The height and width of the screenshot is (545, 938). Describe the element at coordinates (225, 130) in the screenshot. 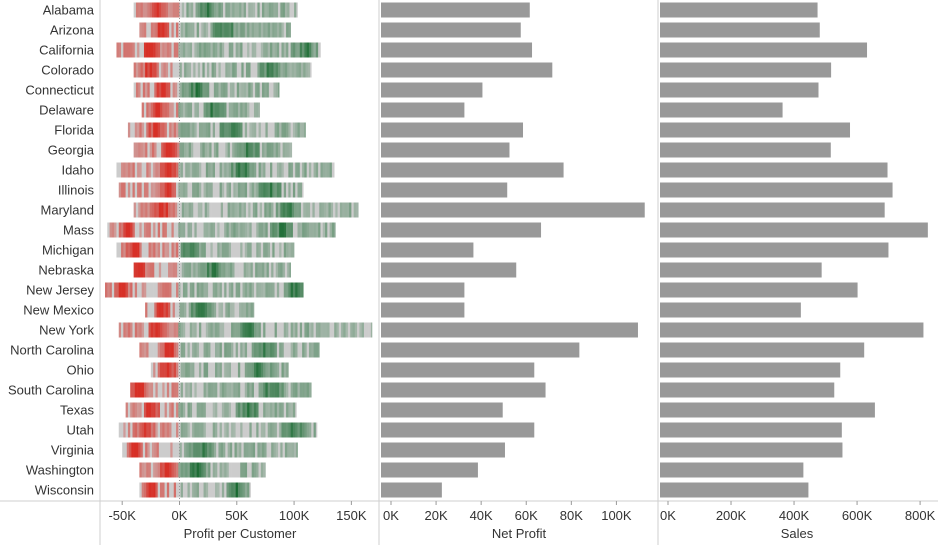

I see `heat-cell-florida` at that location.